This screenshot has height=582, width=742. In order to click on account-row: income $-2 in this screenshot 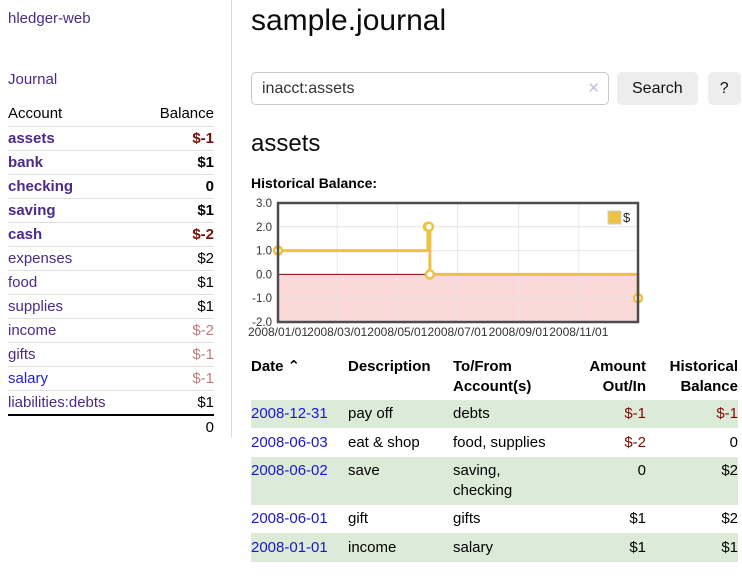, I will do `click(111, 330)`.